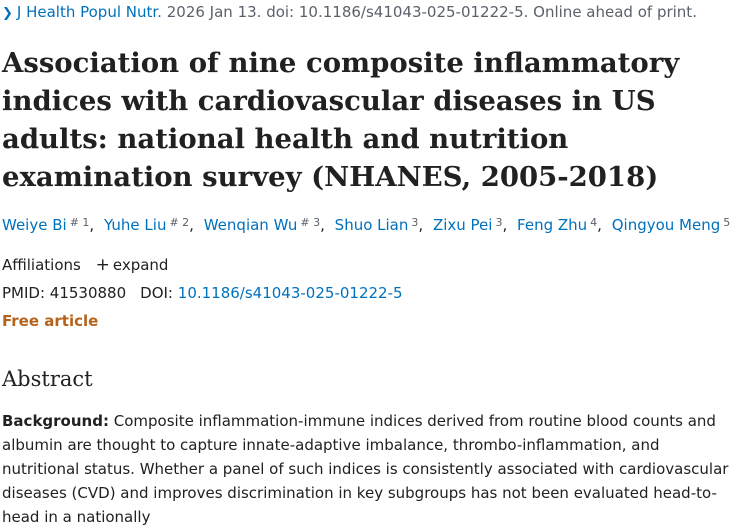  Describe the element at coordinates (552, 225) in the screenshot. I see `author-link: Feng Zhu` at that location.